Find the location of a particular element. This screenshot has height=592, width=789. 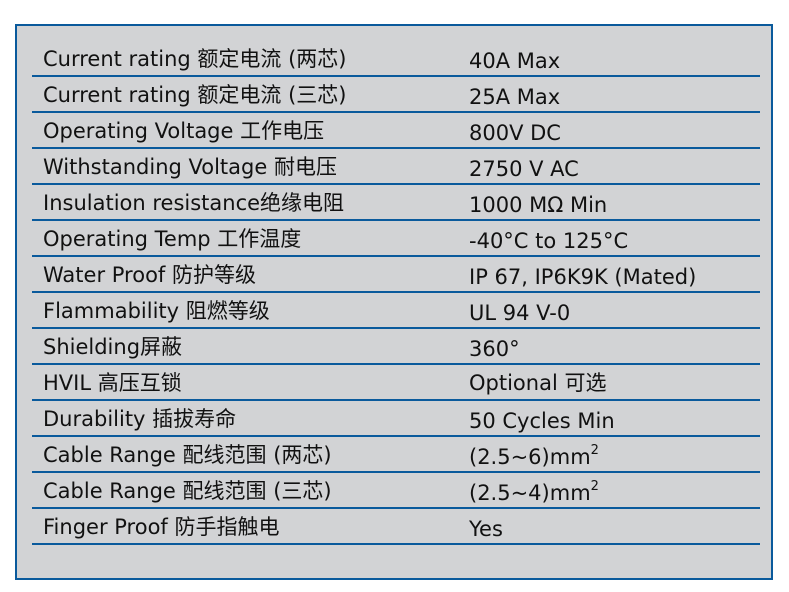

spec-value-text: 50 Cycles Min is located at coordinates (542, 421).